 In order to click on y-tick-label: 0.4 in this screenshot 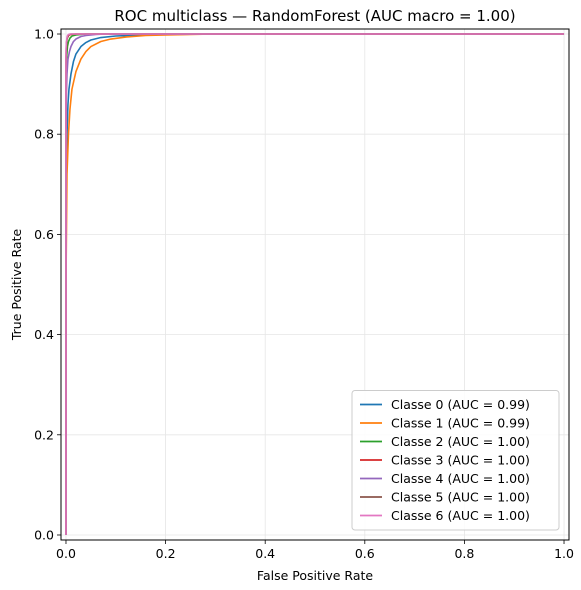, I will do `click(44, 334)`.